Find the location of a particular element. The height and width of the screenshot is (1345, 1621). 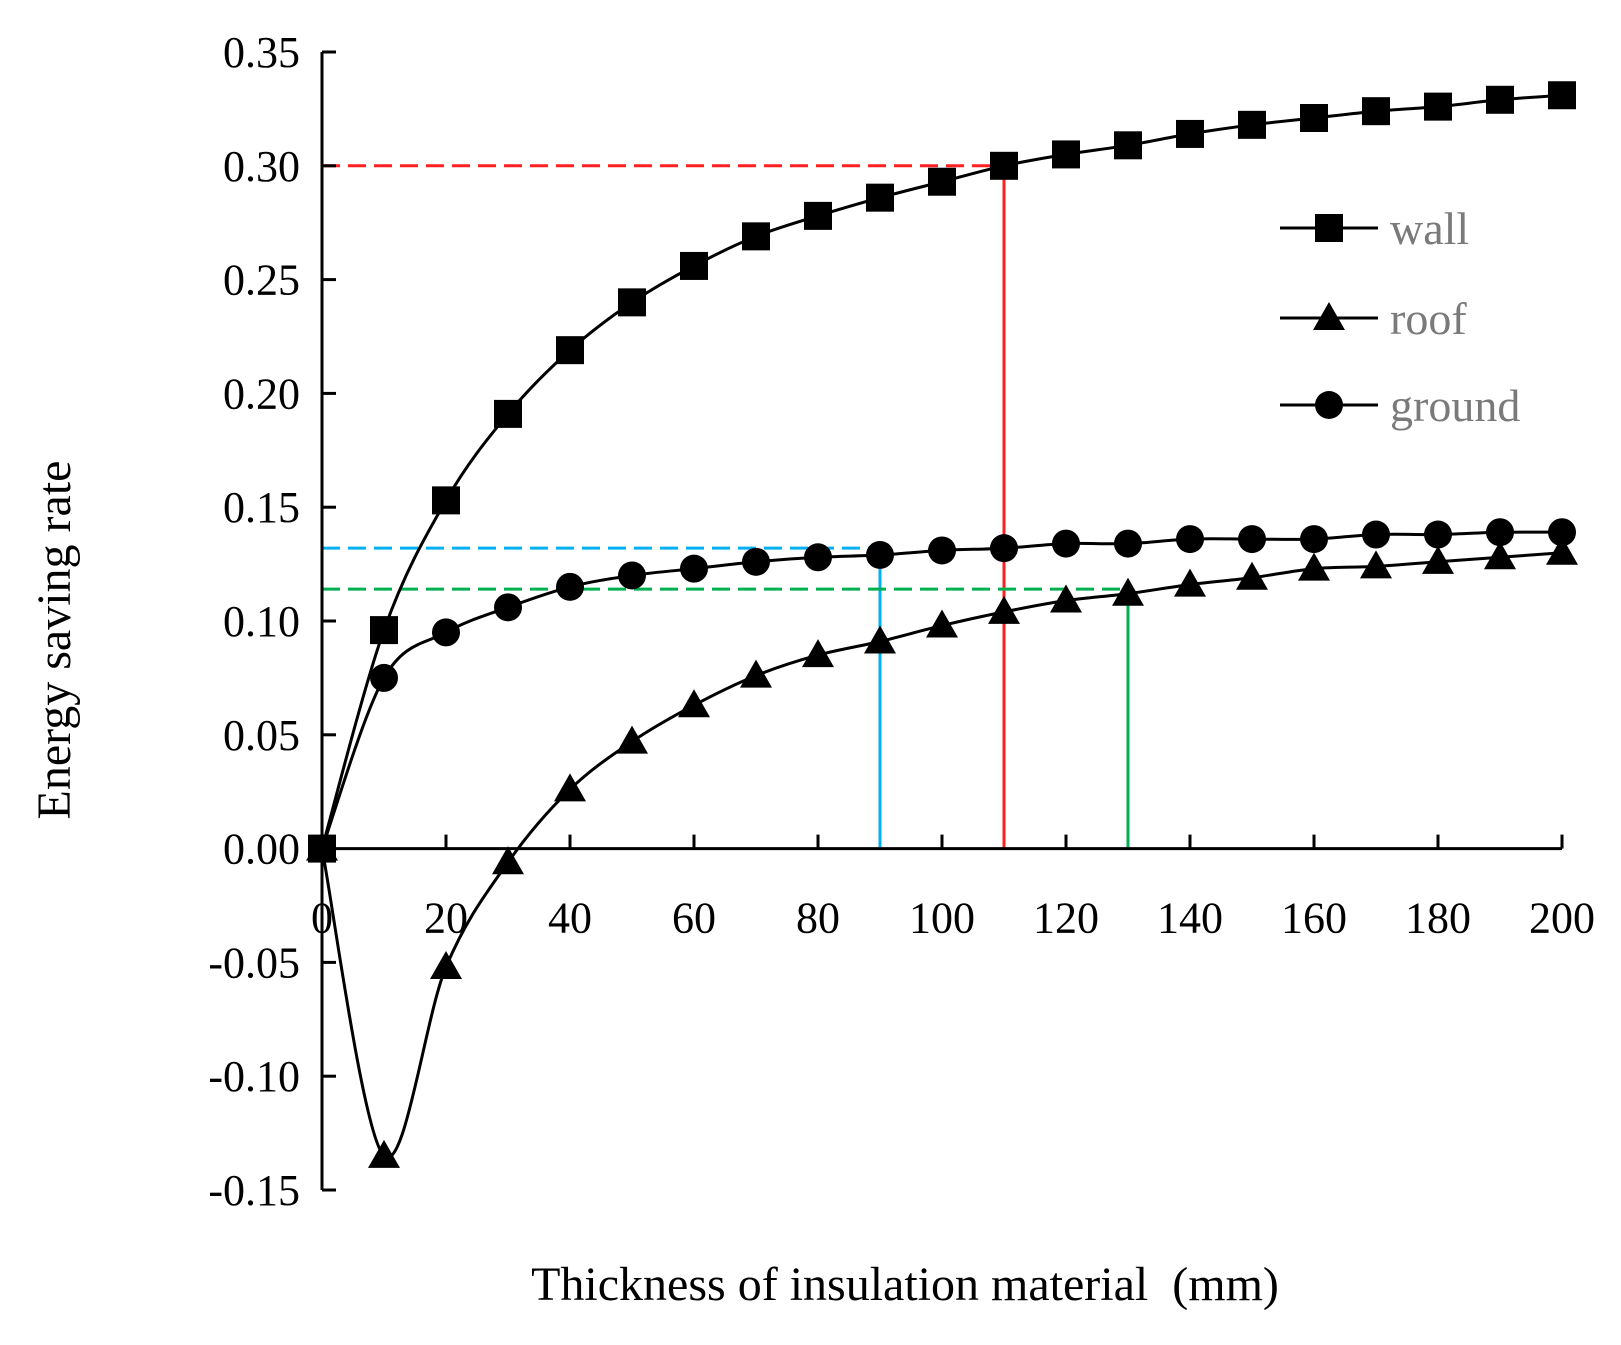

x-axis-title: Thickness of insulation material (mm) is located at coordinates (905, 1284).